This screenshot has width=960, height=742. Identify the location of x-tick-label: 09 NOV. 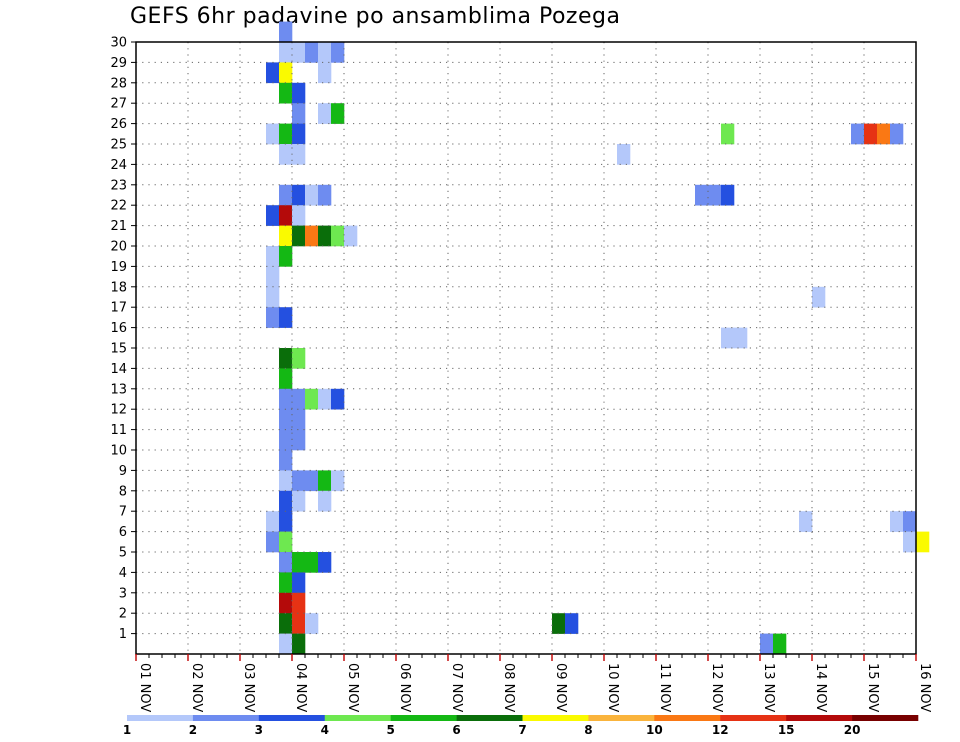
(560, 687).